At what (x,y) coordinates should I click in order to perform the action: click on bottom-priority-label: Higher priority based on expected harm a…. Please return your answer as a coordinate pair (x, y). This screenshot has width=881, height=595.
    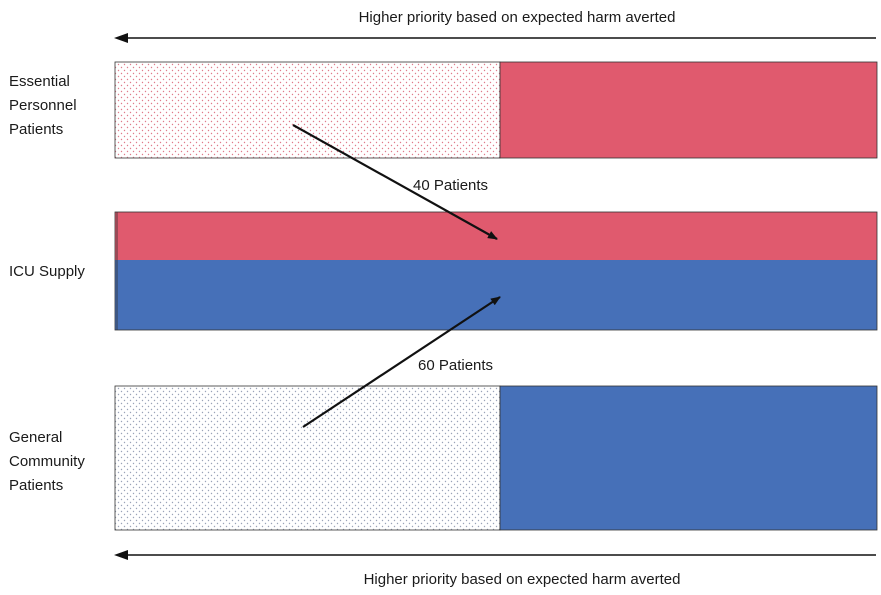
    Looking at the image, I should click on (522, 579).